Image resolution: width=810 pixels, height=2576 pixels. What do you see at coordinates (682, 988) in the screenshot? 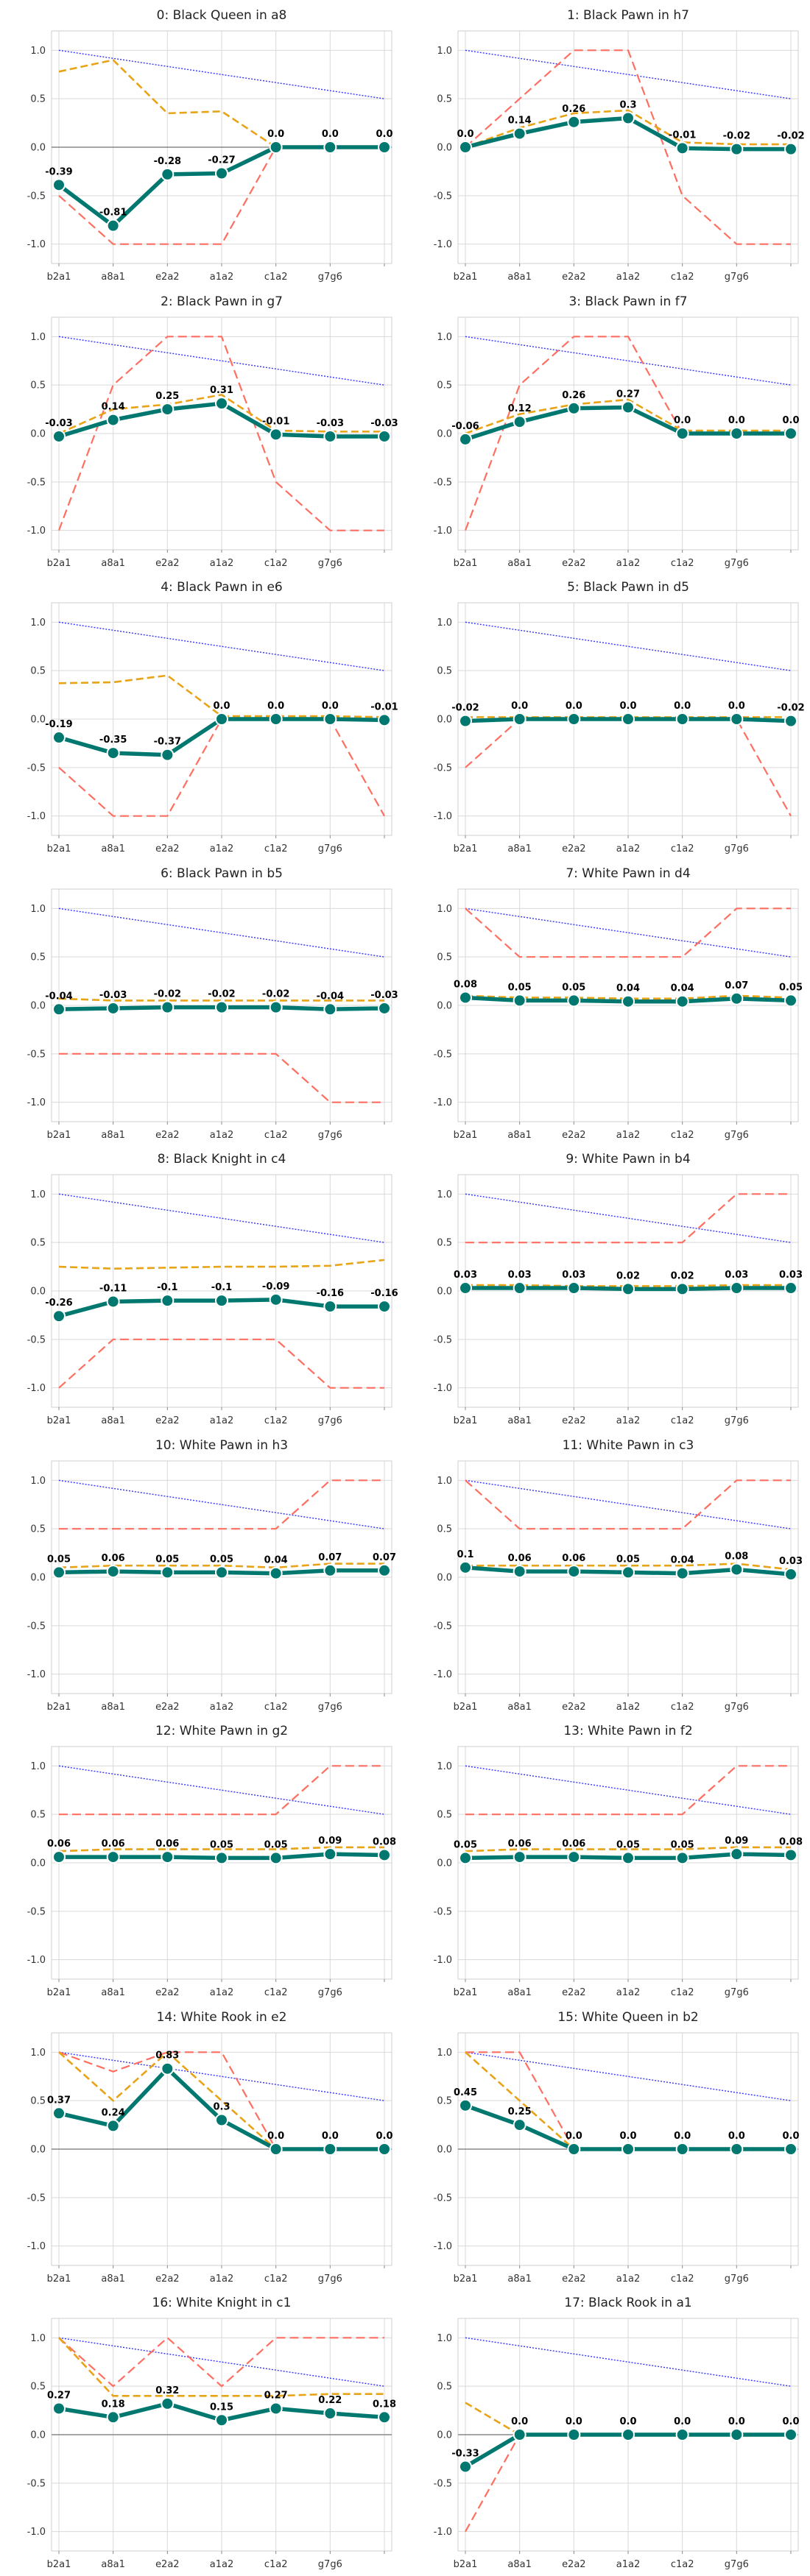
I see `data-label: 0.04` at bounding box center [682, 988].